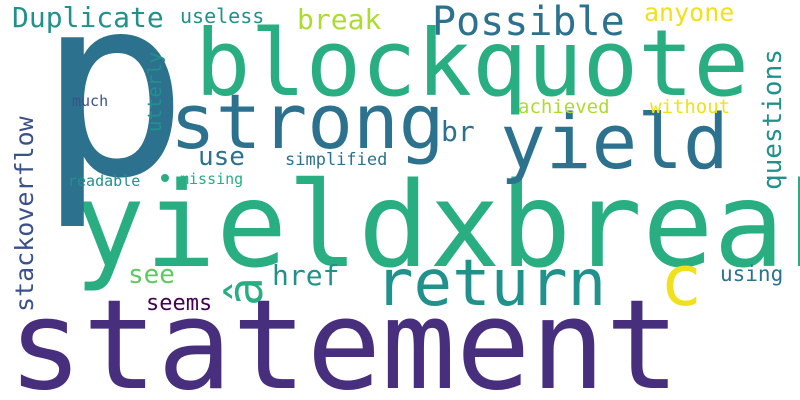  What do you see at coordinates (773, 119) in the screenshot?
I see `word-questions: questions` at bounding box center [773, 119].